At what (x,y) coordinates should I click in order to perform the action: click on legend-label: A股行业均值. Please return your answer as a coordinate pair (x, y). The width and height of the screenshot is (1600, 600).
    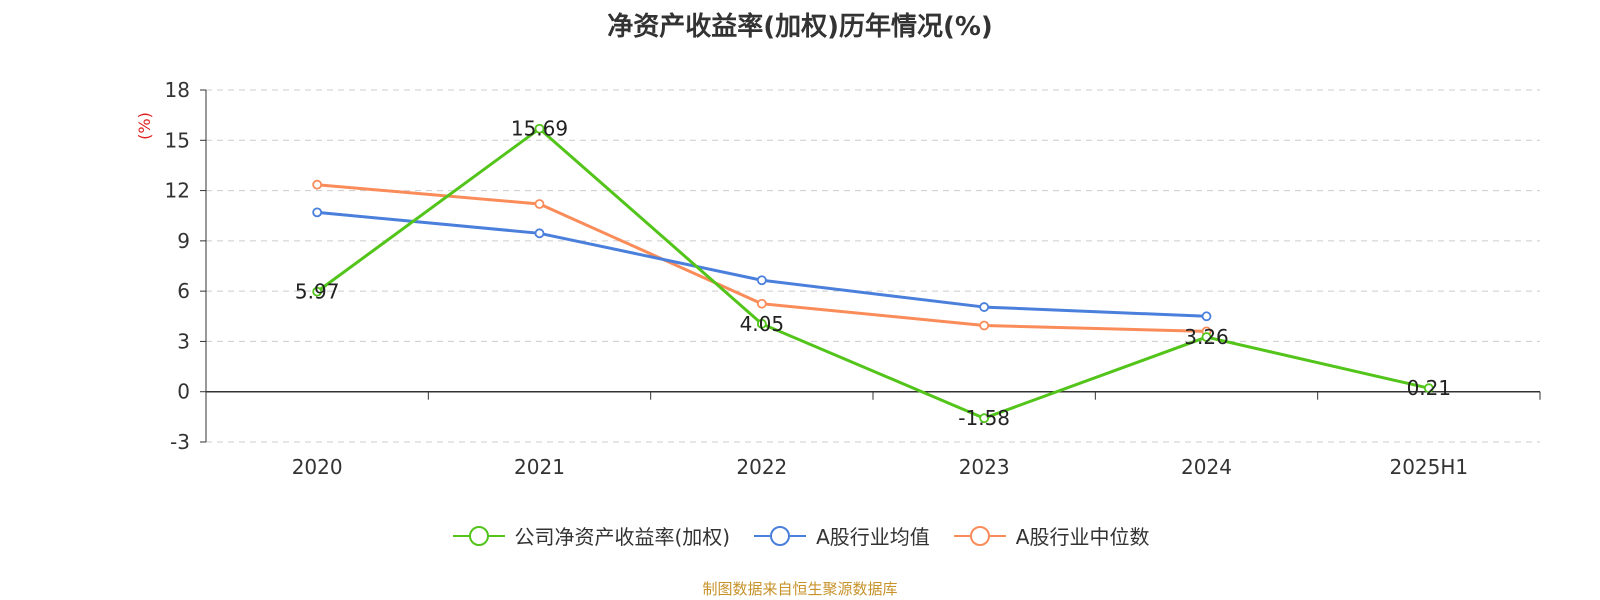
    Looking at the image, I should click on (873, 537).